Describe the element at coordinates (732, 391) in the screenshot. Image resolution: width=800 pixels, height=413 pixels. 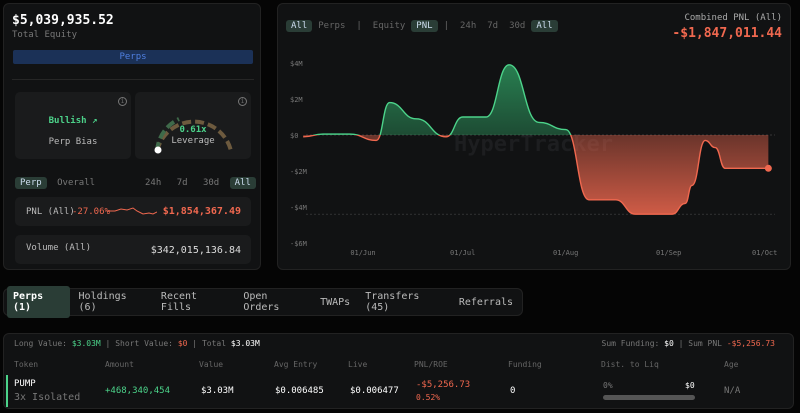
I see `age: N/A` at that location.